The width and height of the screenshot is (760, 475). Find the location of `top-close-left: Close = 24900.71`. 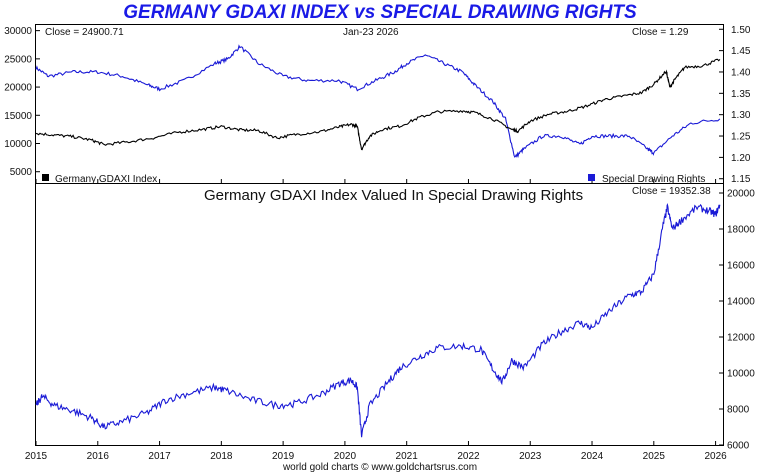

top-close-left: Close = 24900.71 is located at coordinates (84, 32).